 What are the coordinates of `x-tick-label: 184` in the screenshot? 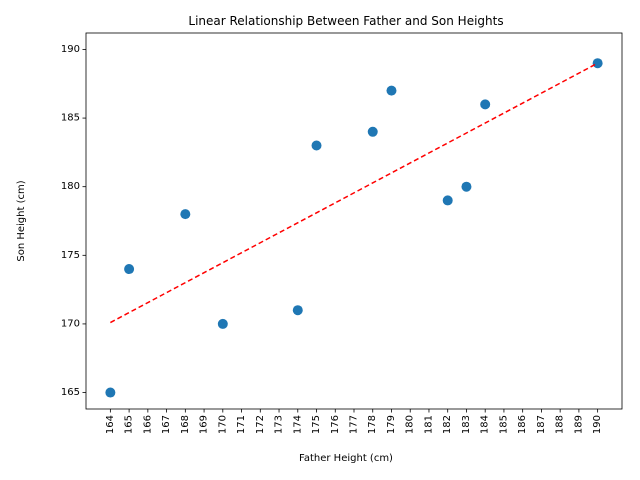 It's located at (485, 424).